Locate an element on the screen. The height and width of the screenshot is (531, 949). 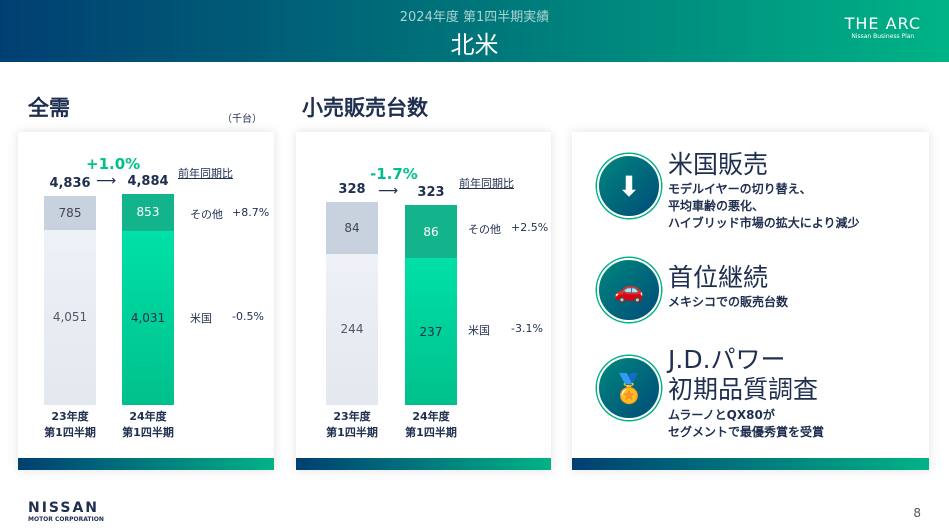
section-title-retail-sales: 小売販売台数 is located at coordinates (365, 108).